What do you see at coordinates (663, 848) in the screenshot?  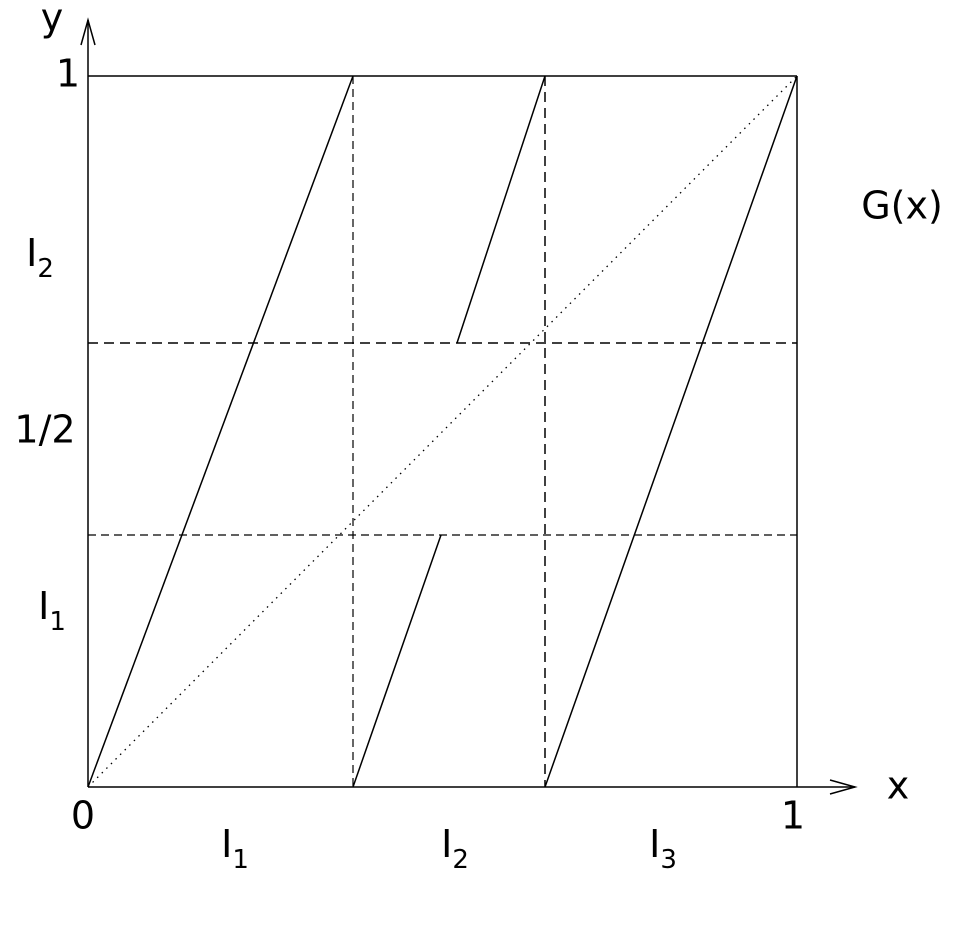 I see `interval-label: I3` at bounding box center [663, 848].